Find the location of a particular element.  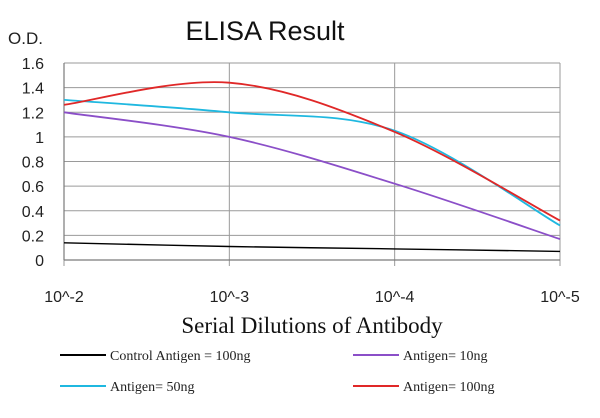

legend-label: Antigen= 100ng is located at coordinates (449, 387).